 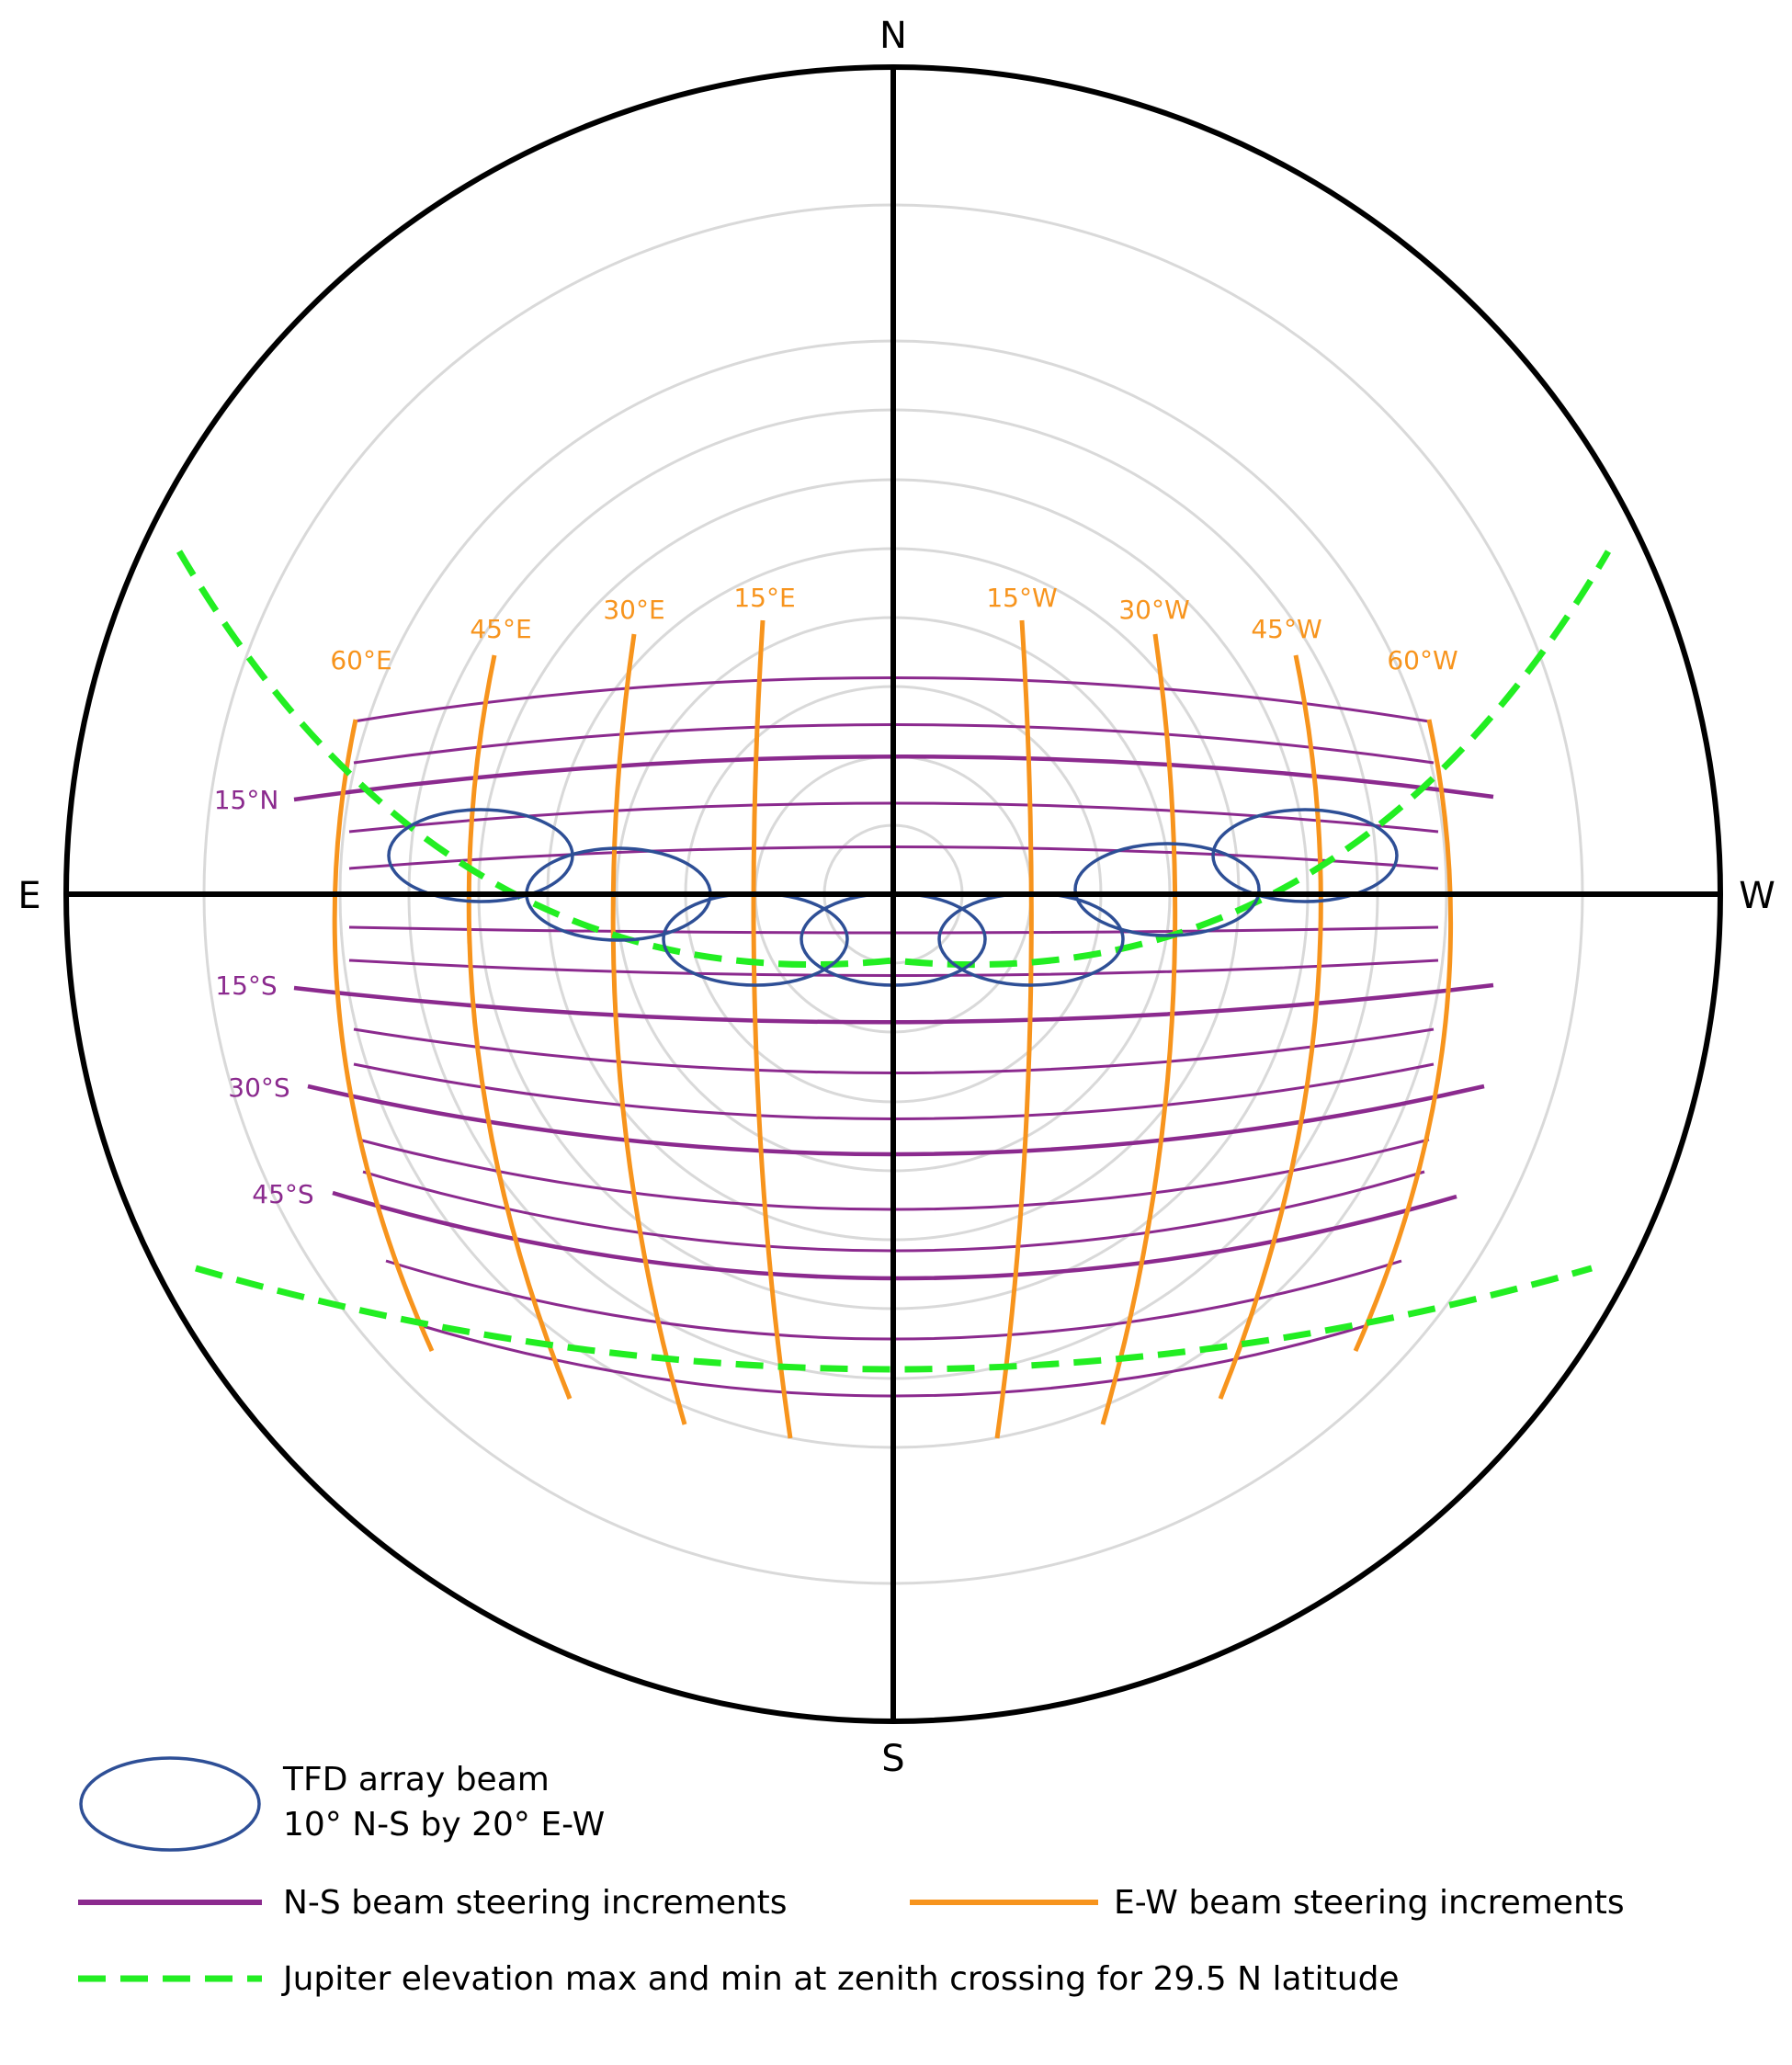 I want to click on ew-label-60w: 60°W, so click(x=1422, y=660).